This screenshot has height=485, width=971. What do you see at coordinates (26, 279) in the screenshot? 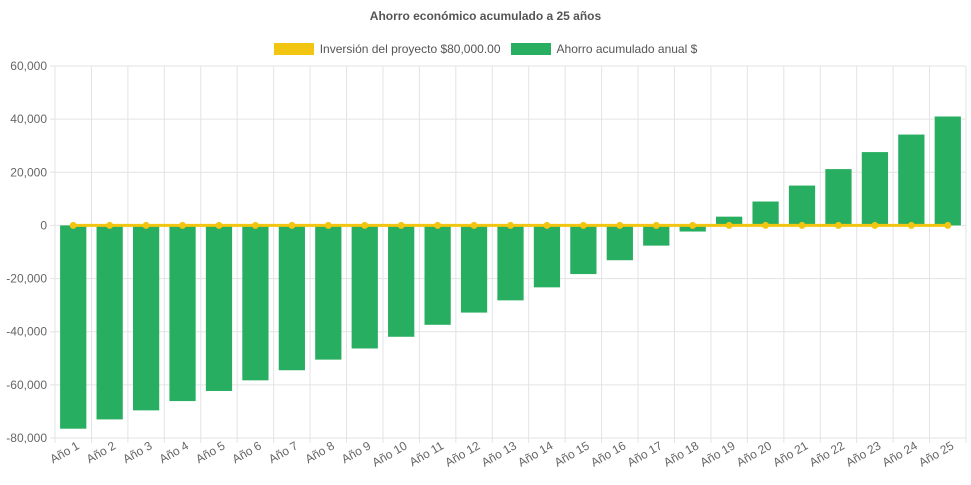
I see `y-tick-label: -20,000` at bounding box center [26, 279].